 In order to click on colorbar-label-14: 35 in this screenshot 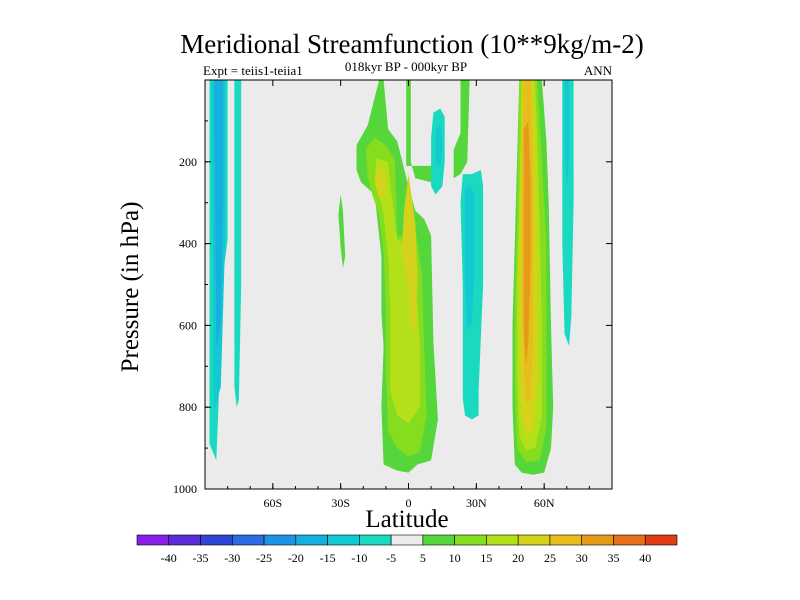, I will do `click(613, 558)`.